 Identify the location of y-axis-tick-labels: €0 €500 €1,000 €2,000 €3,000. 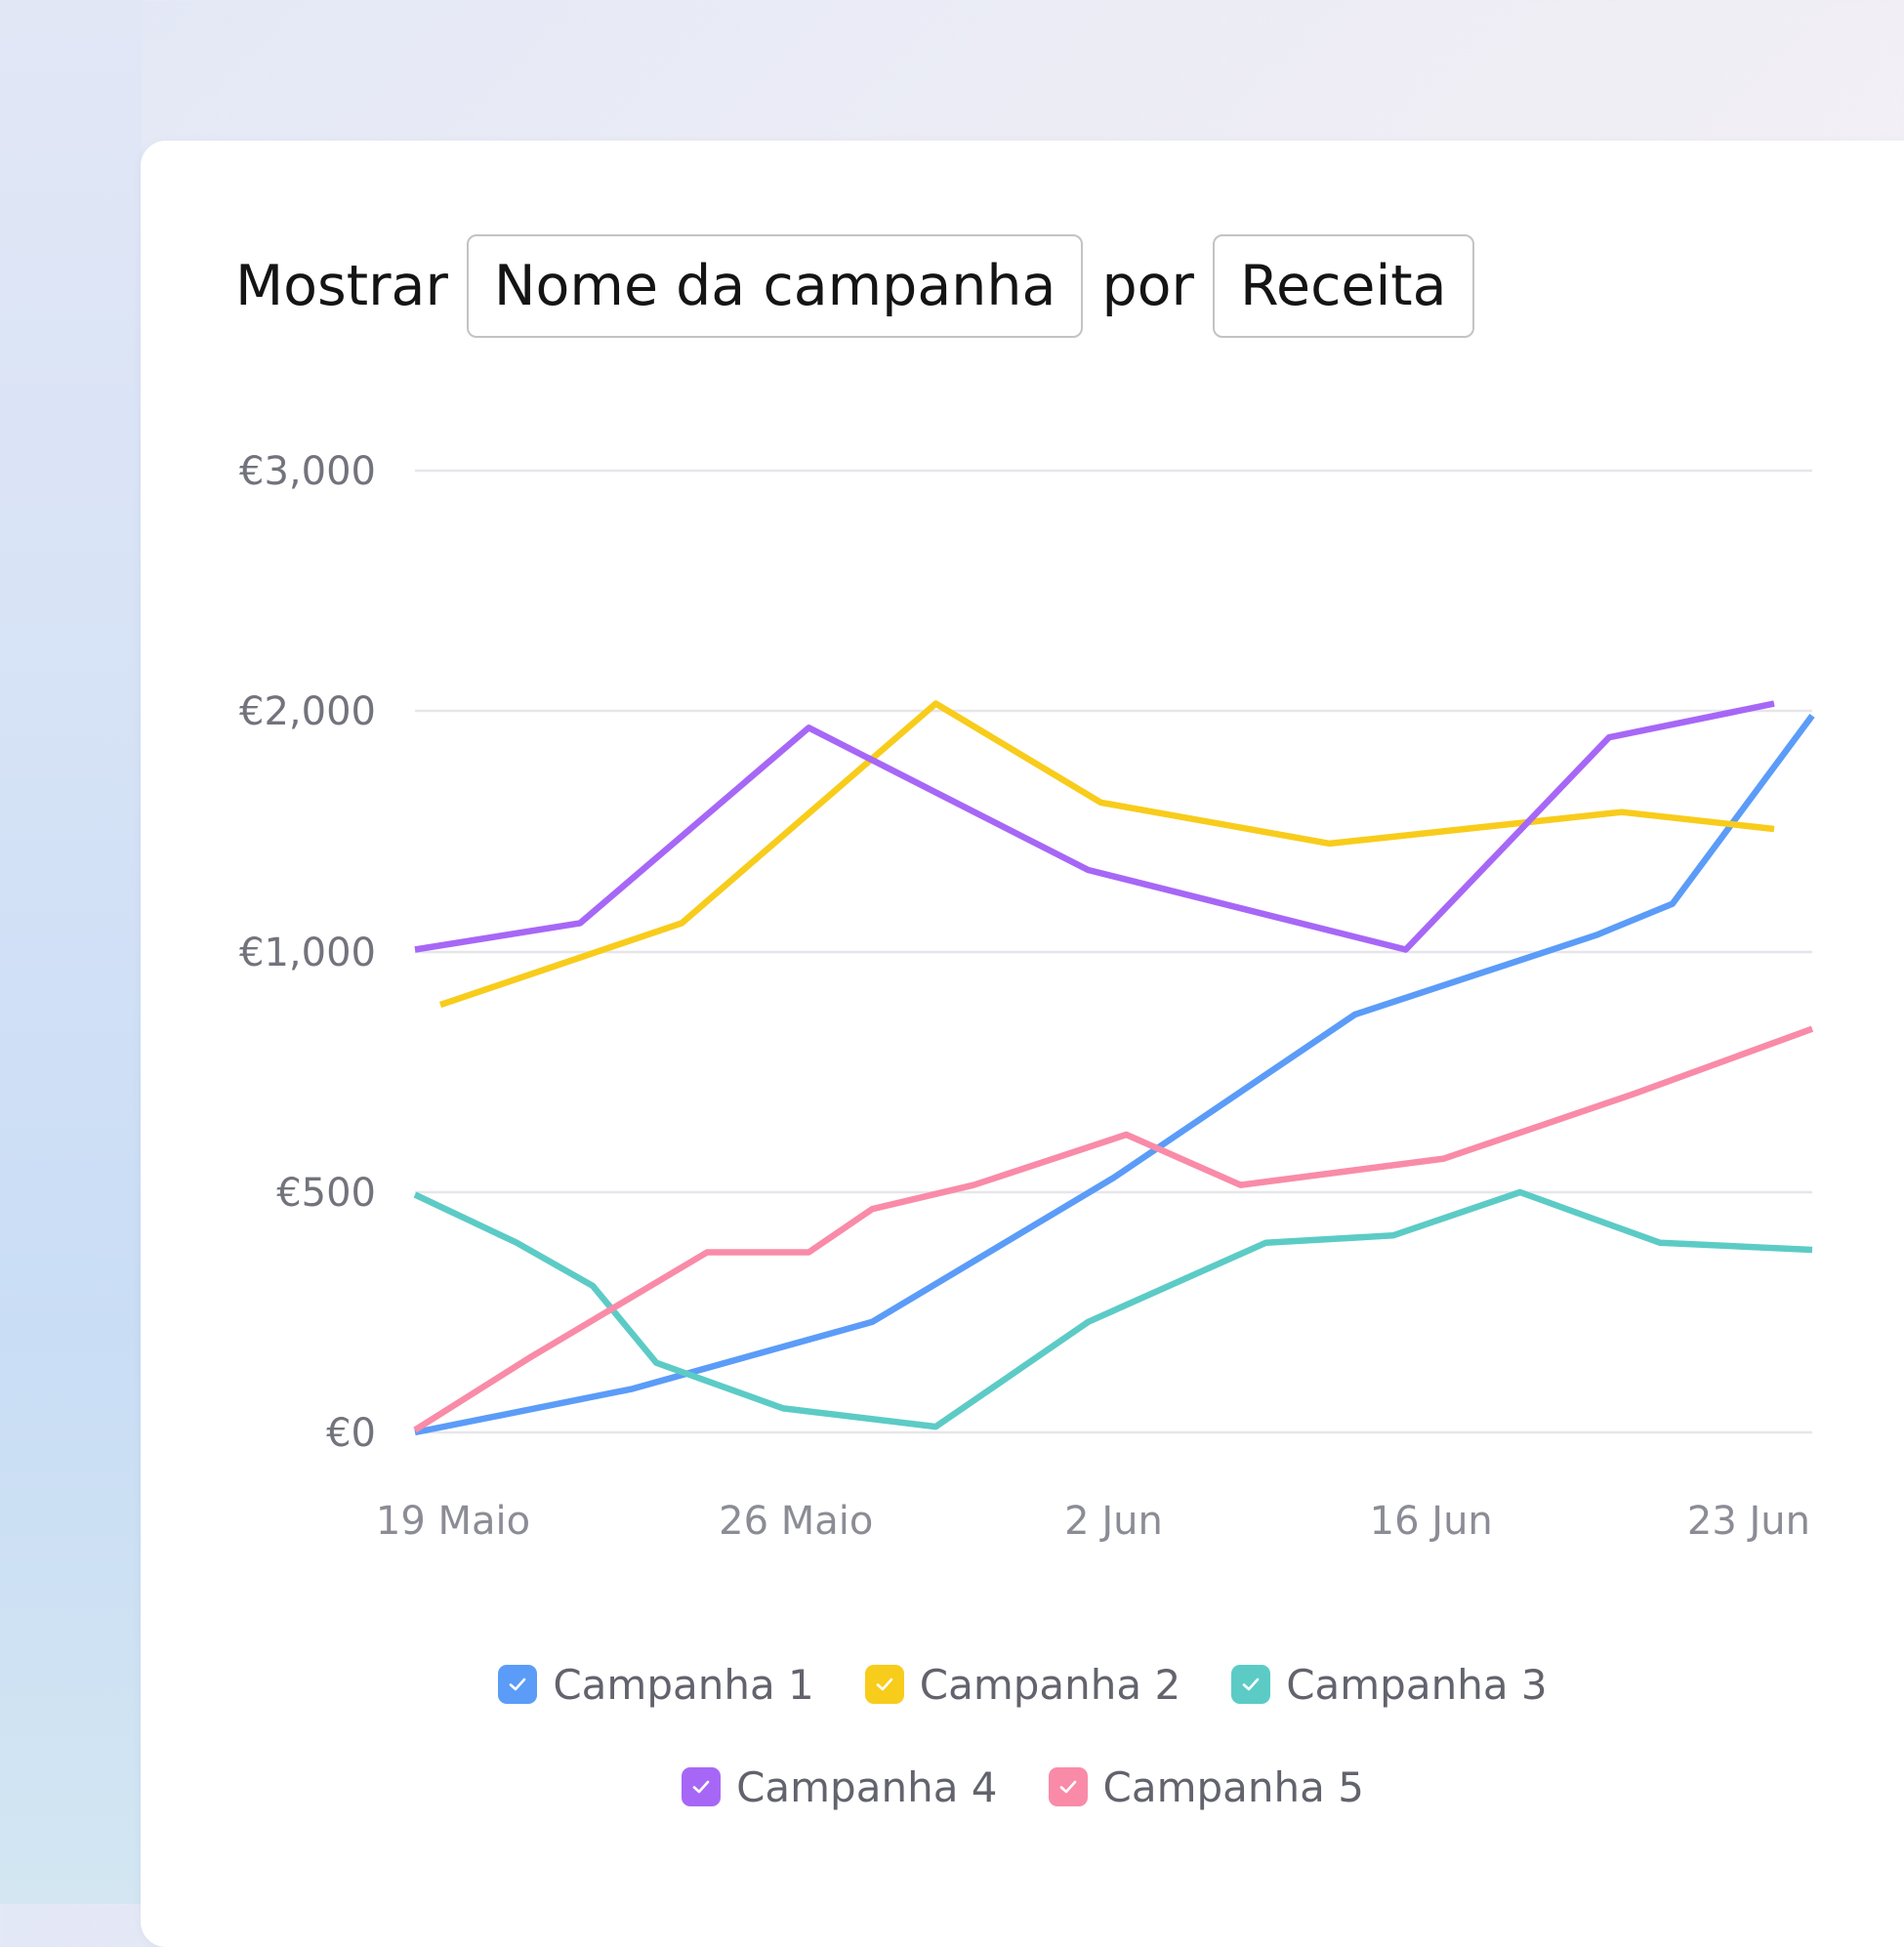
(307, 952).